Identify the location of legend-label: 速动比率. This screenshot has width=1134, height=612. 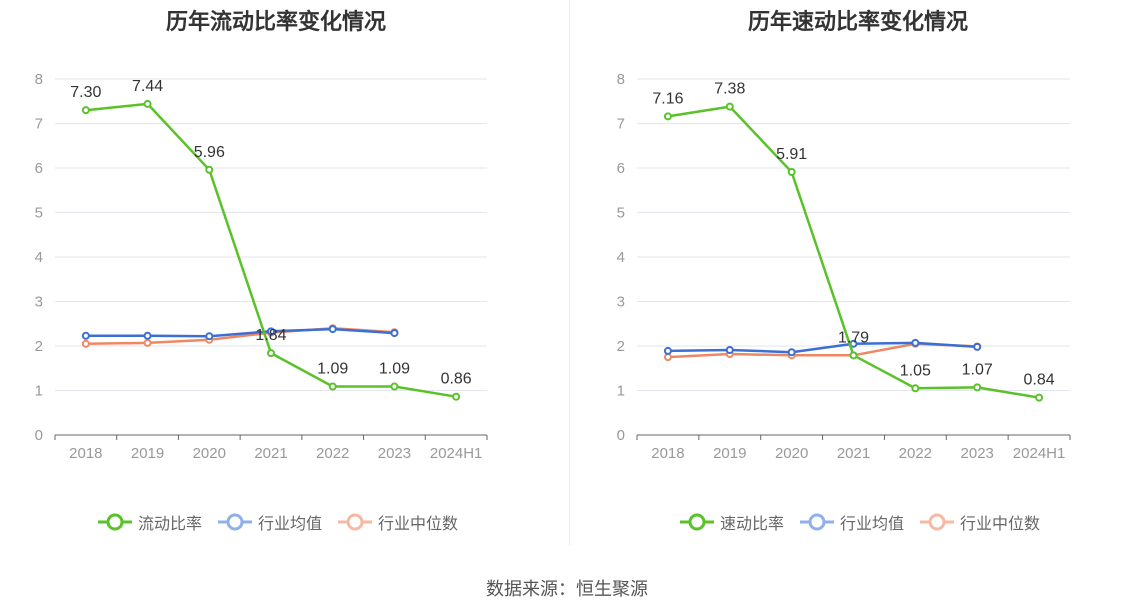
(752, 524).